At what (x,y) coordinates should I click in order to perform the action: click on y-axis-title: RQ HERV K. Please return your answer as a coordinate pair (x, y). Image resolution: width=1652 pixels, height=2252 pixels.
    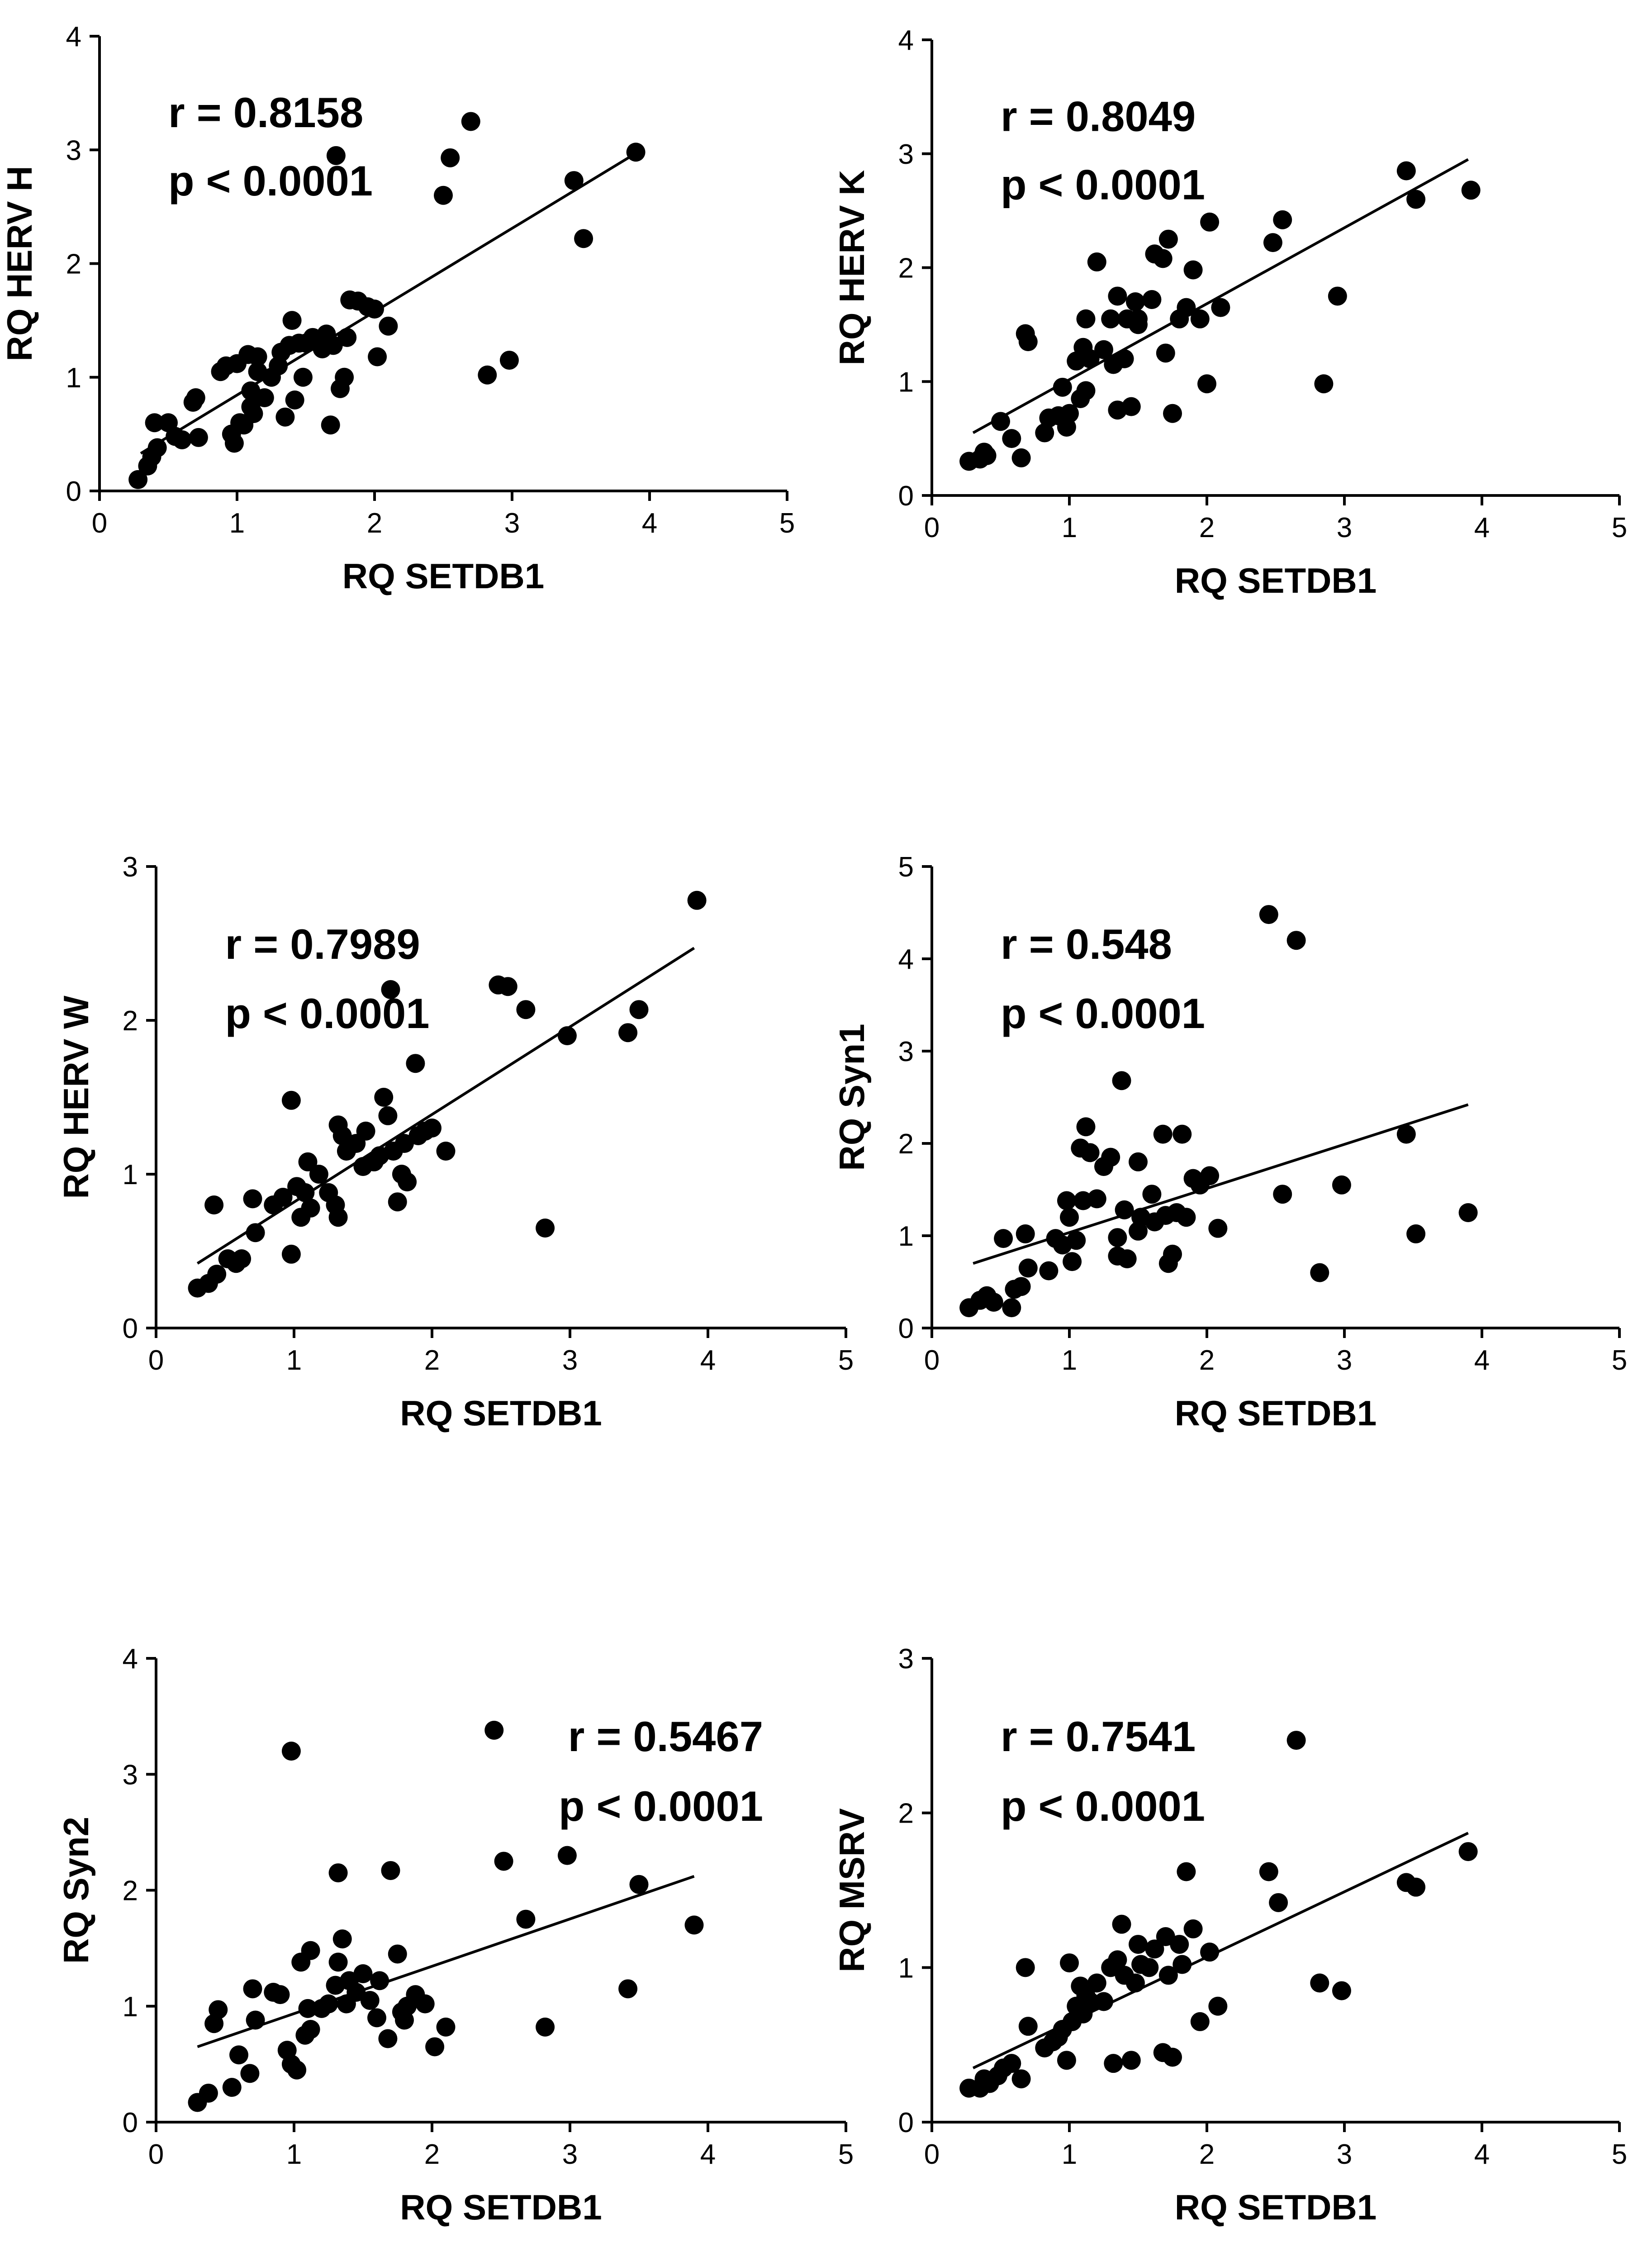
    Looking at the image, I should click on (852, 268).